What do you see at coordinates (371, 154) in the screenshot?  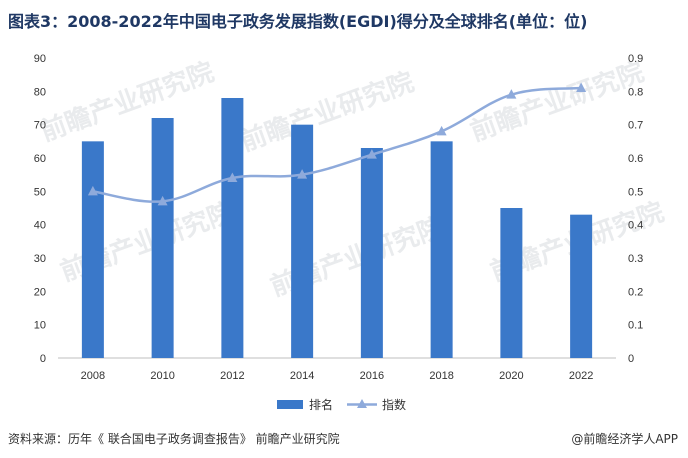 I see `index-point-2016` at bounding box center [371, 154].